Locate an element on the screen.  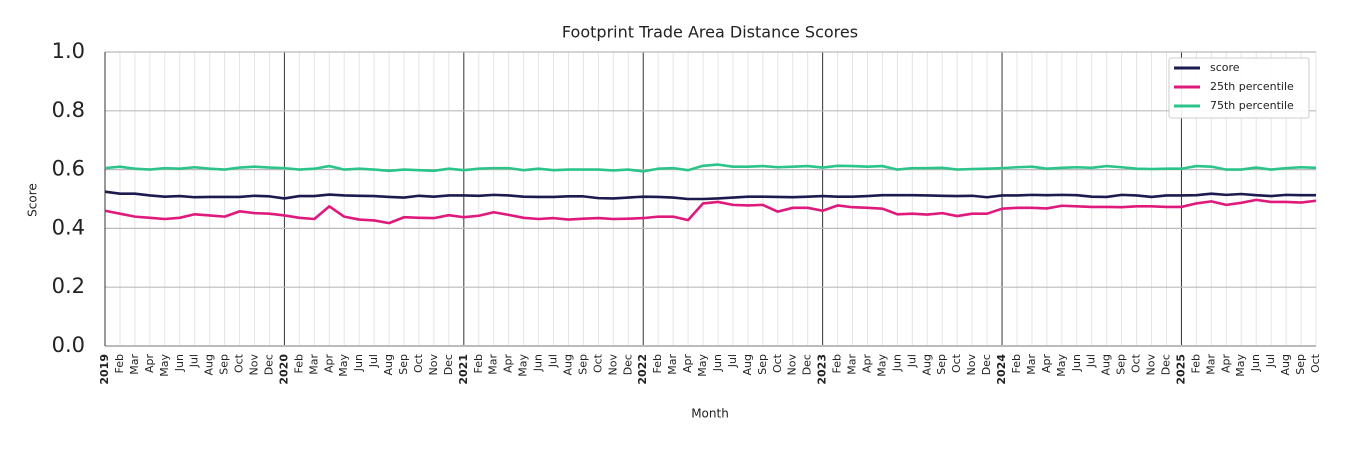
x-tick-label: 2024 is located at coordinates (1001, 369).